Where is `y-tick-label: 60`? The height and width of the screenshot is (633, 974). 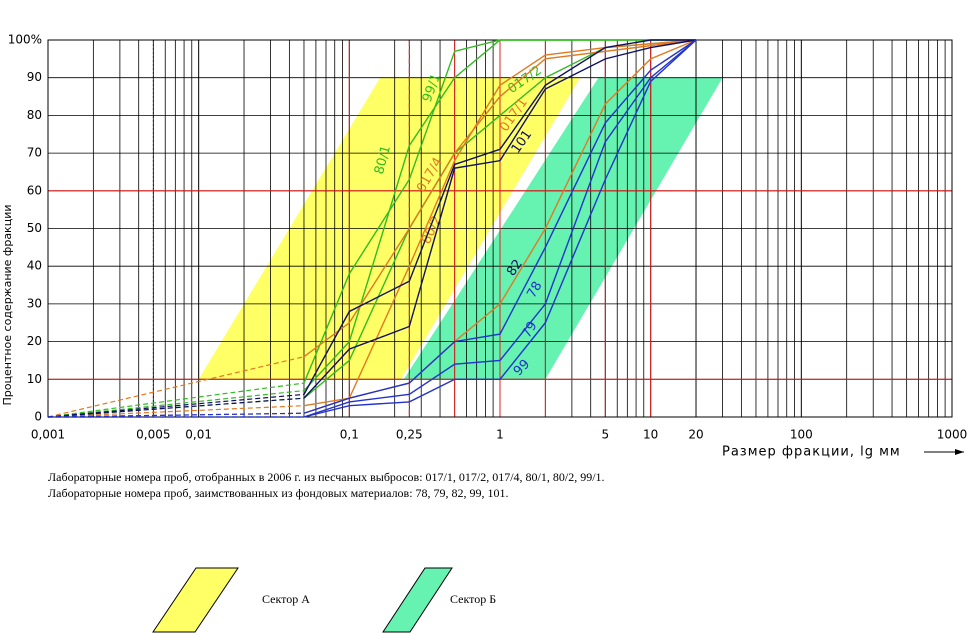 y-tick-label: 60 is located at coordinates (34, 190).